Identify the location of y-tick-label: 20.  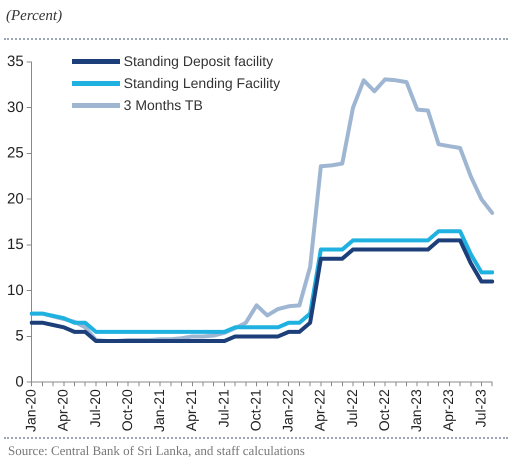
(15, 199).